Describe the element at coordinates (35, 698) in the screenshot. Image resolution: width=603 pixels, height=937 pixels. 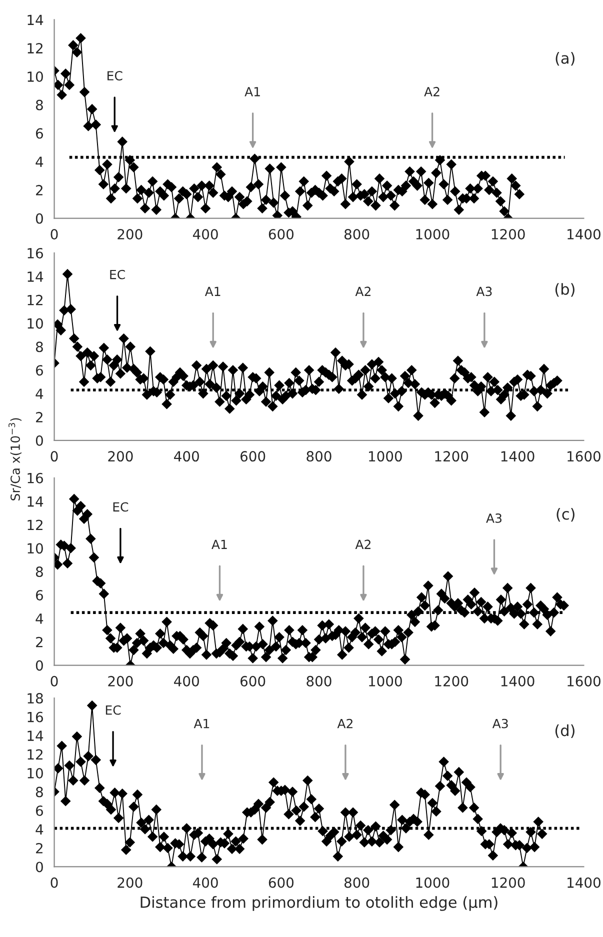
I see `y-tick-label: 18` at that location.